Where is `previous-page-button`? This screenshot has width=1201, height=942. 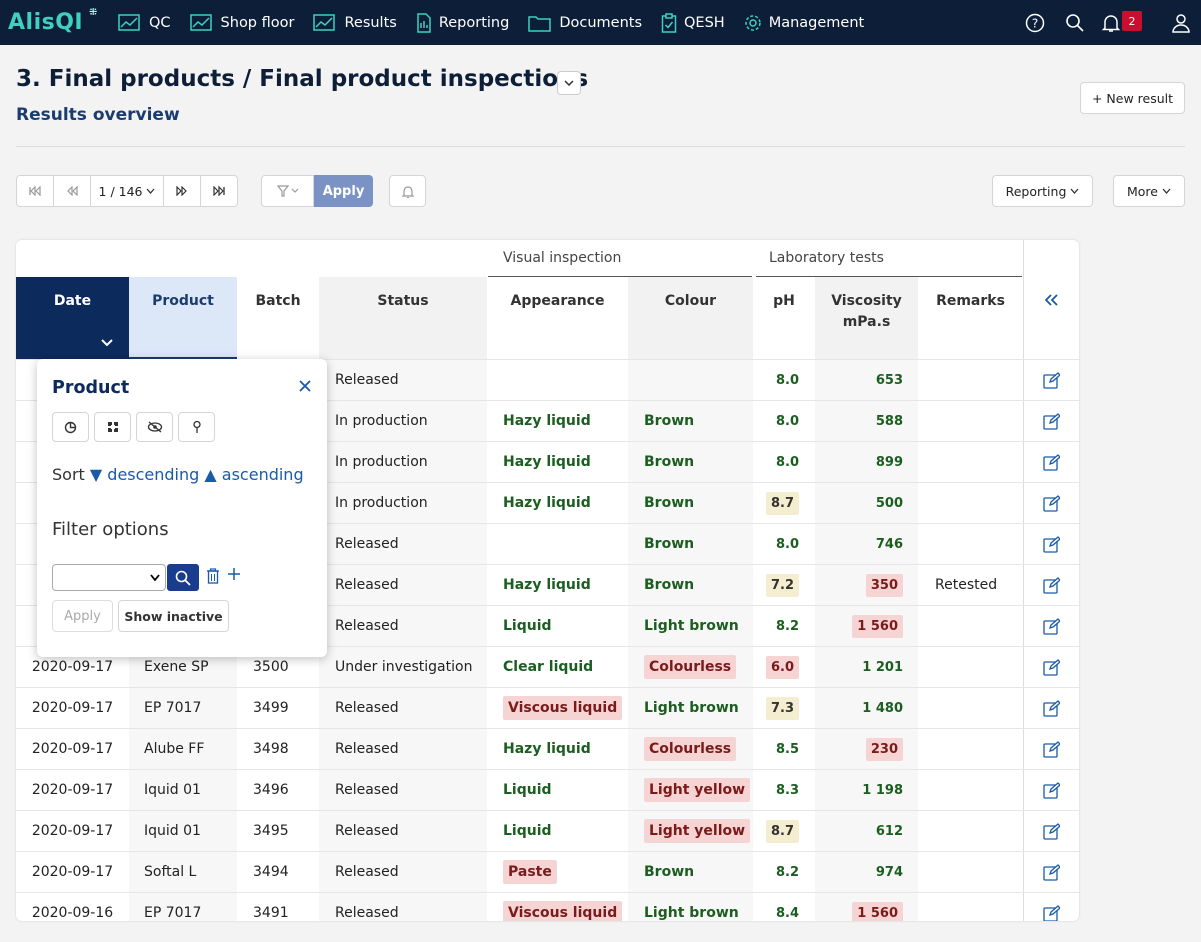 previous-page-button is located at coordinates (72, 191).